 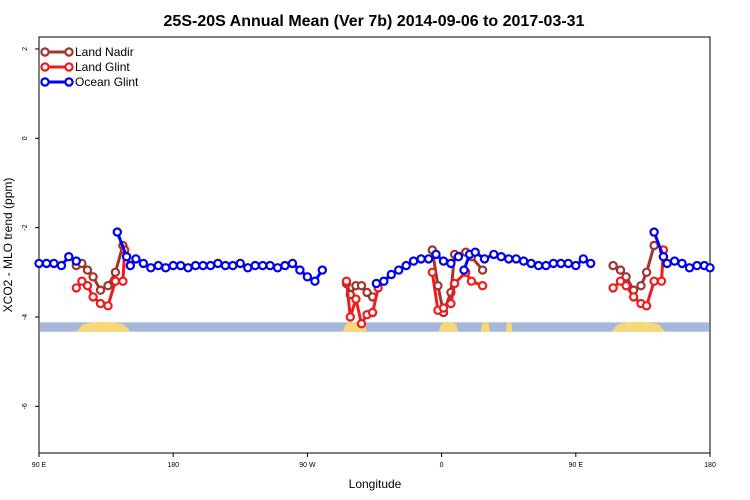 I want to click on legend-label-land-nadir: Land Nadir, so click(x=104, y=52).